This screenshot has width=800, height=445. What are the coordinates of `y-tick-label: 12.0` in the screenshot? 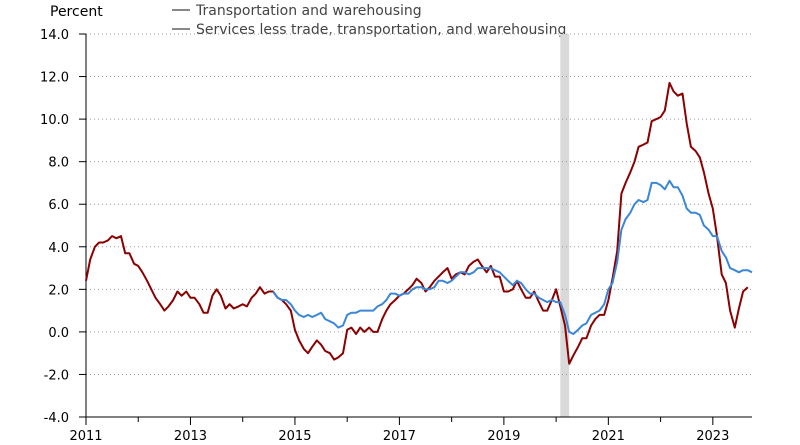 It's located at (54, 78).